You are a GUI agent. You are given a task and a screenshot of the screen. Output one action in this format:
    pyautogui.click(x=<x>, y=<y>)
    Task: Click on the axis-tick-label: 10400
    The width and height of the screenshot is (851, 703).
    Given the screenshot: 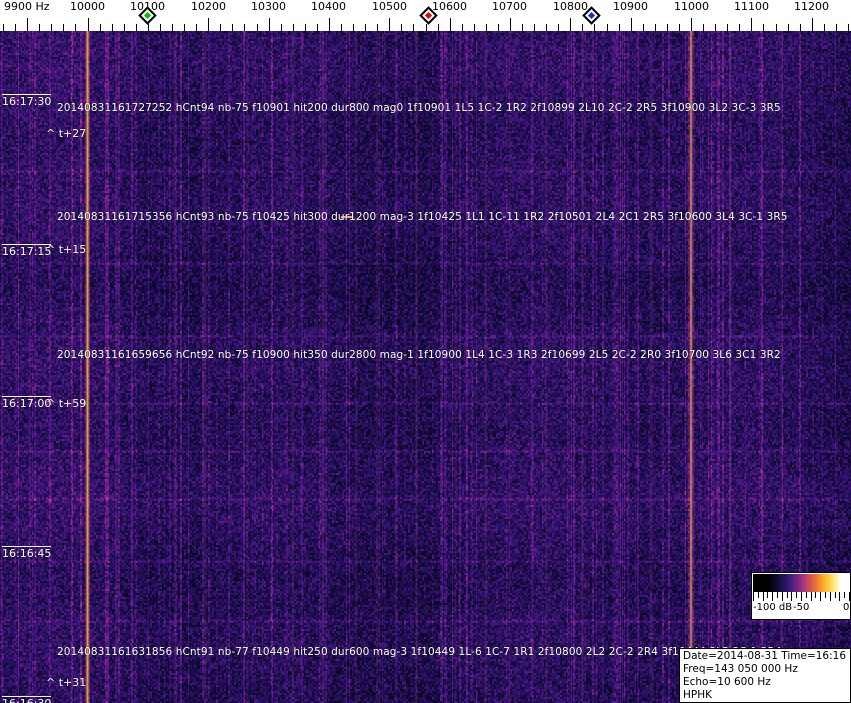 What is the action you would take?
    pyautogui.click(x=328, y=6)
    